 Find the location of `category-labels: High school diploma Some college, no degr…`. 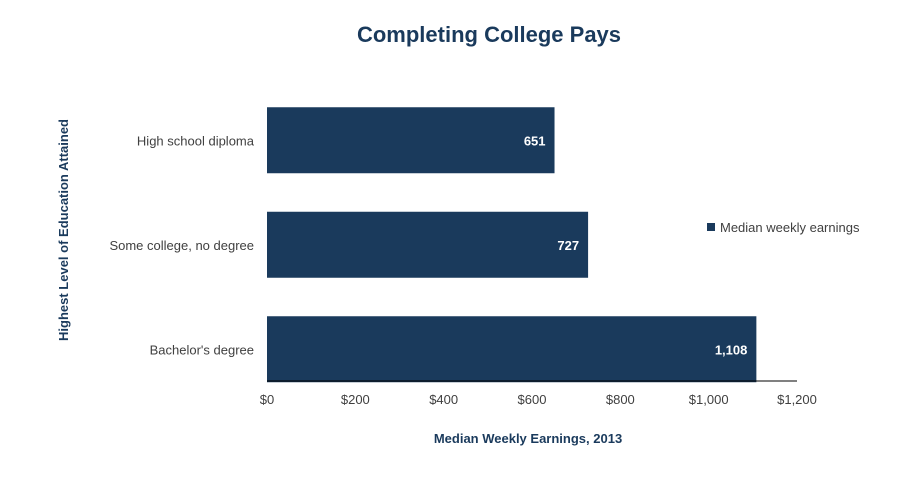

category-labels: High school diploma Some college, no degr… is located at coordinates (181, 245).